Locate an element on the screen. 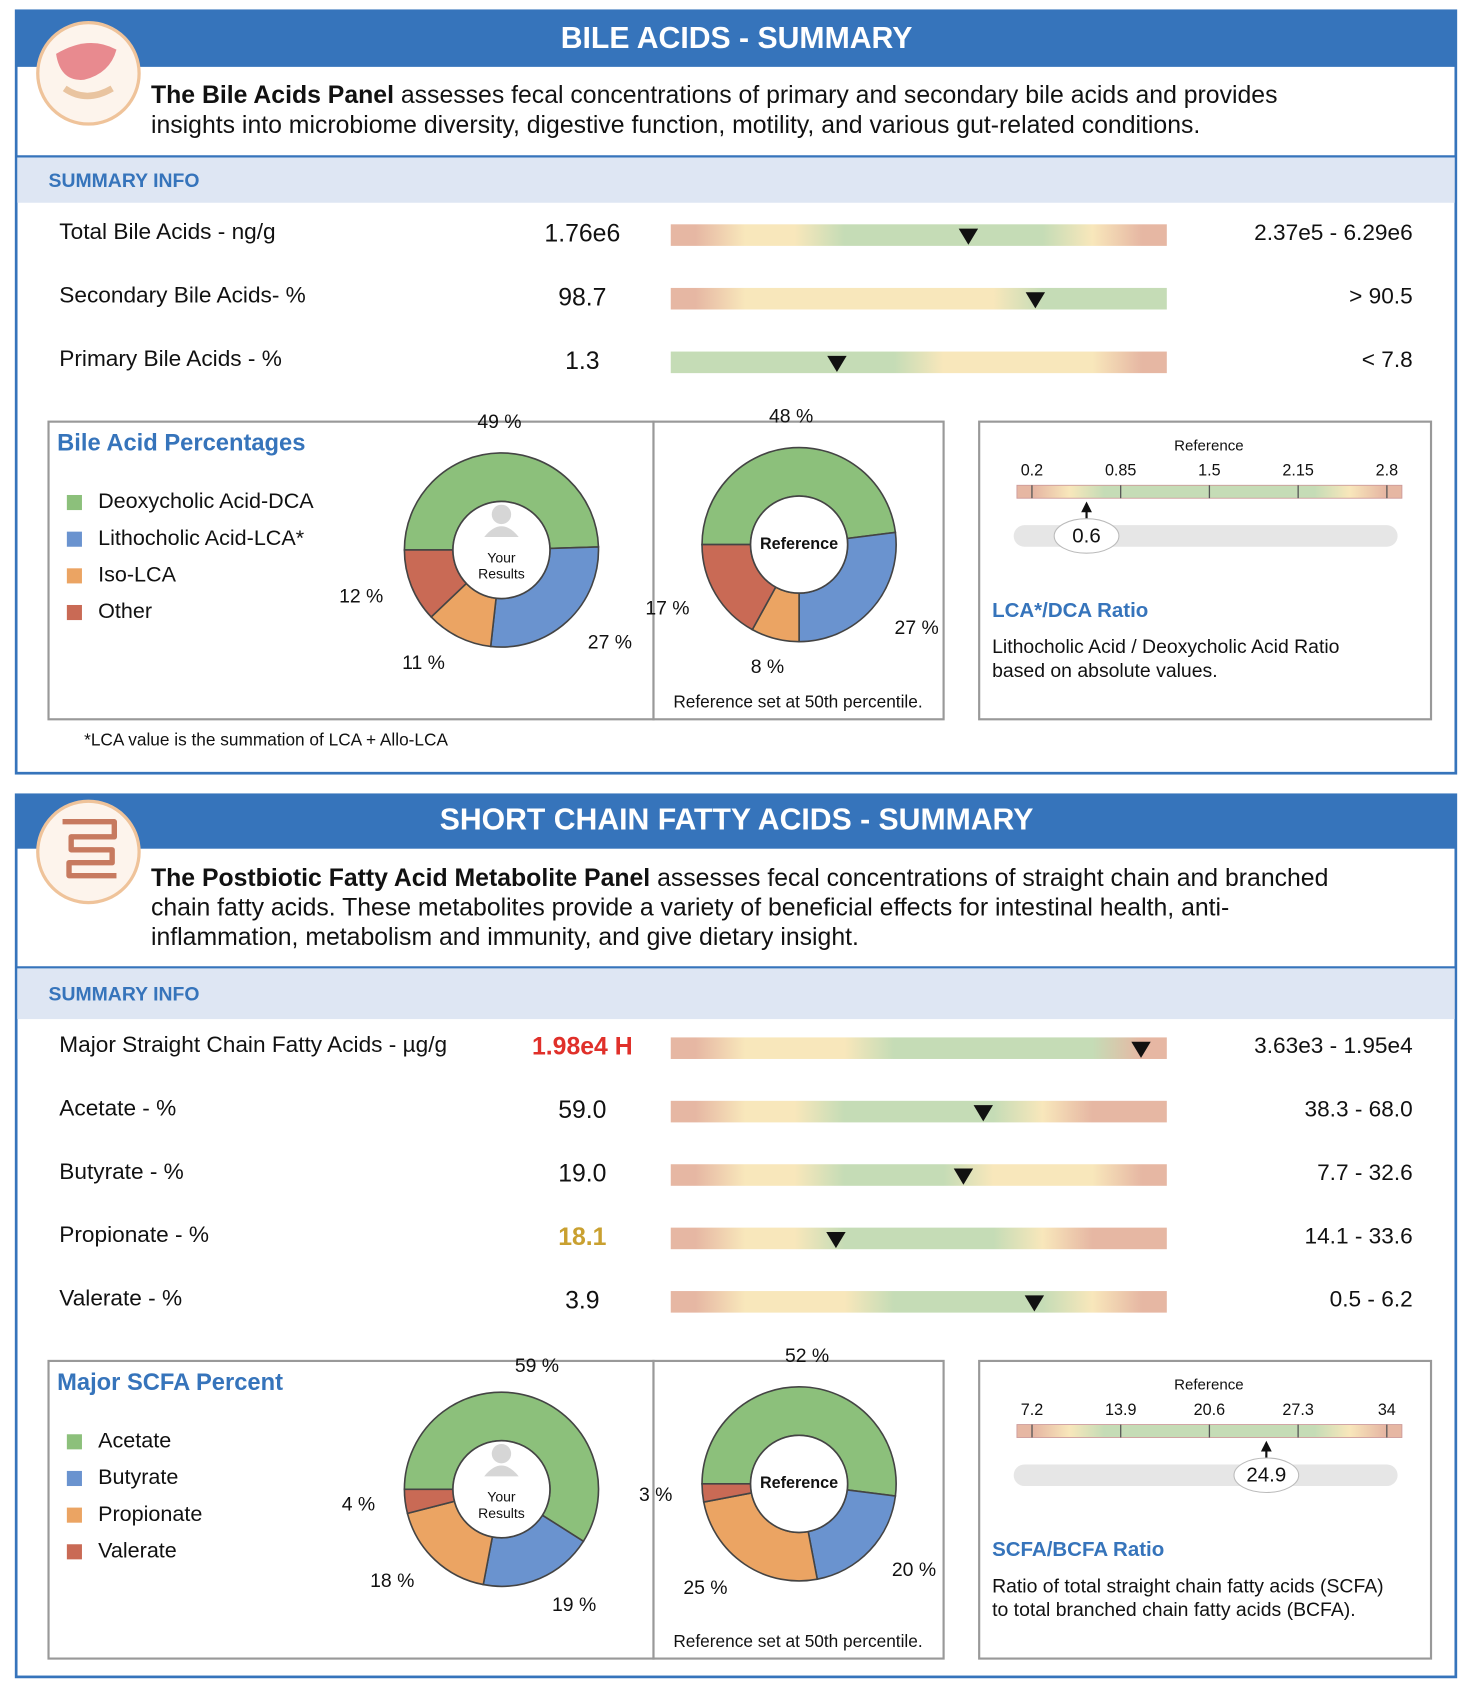 This screenshot has height=1692, width=1472. slice-label: 20 % is located at coordinates (914, 1570).